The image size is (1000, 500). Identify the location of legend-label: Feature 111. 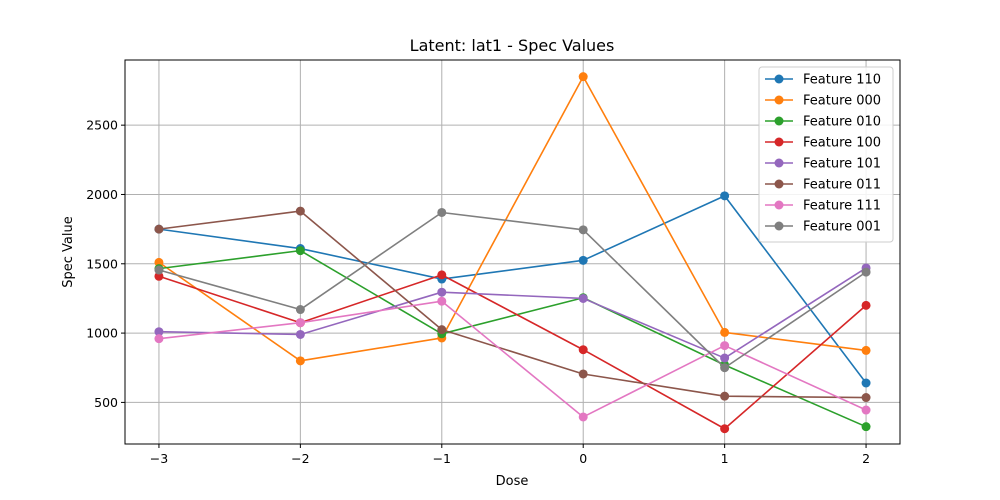
(842, 206).